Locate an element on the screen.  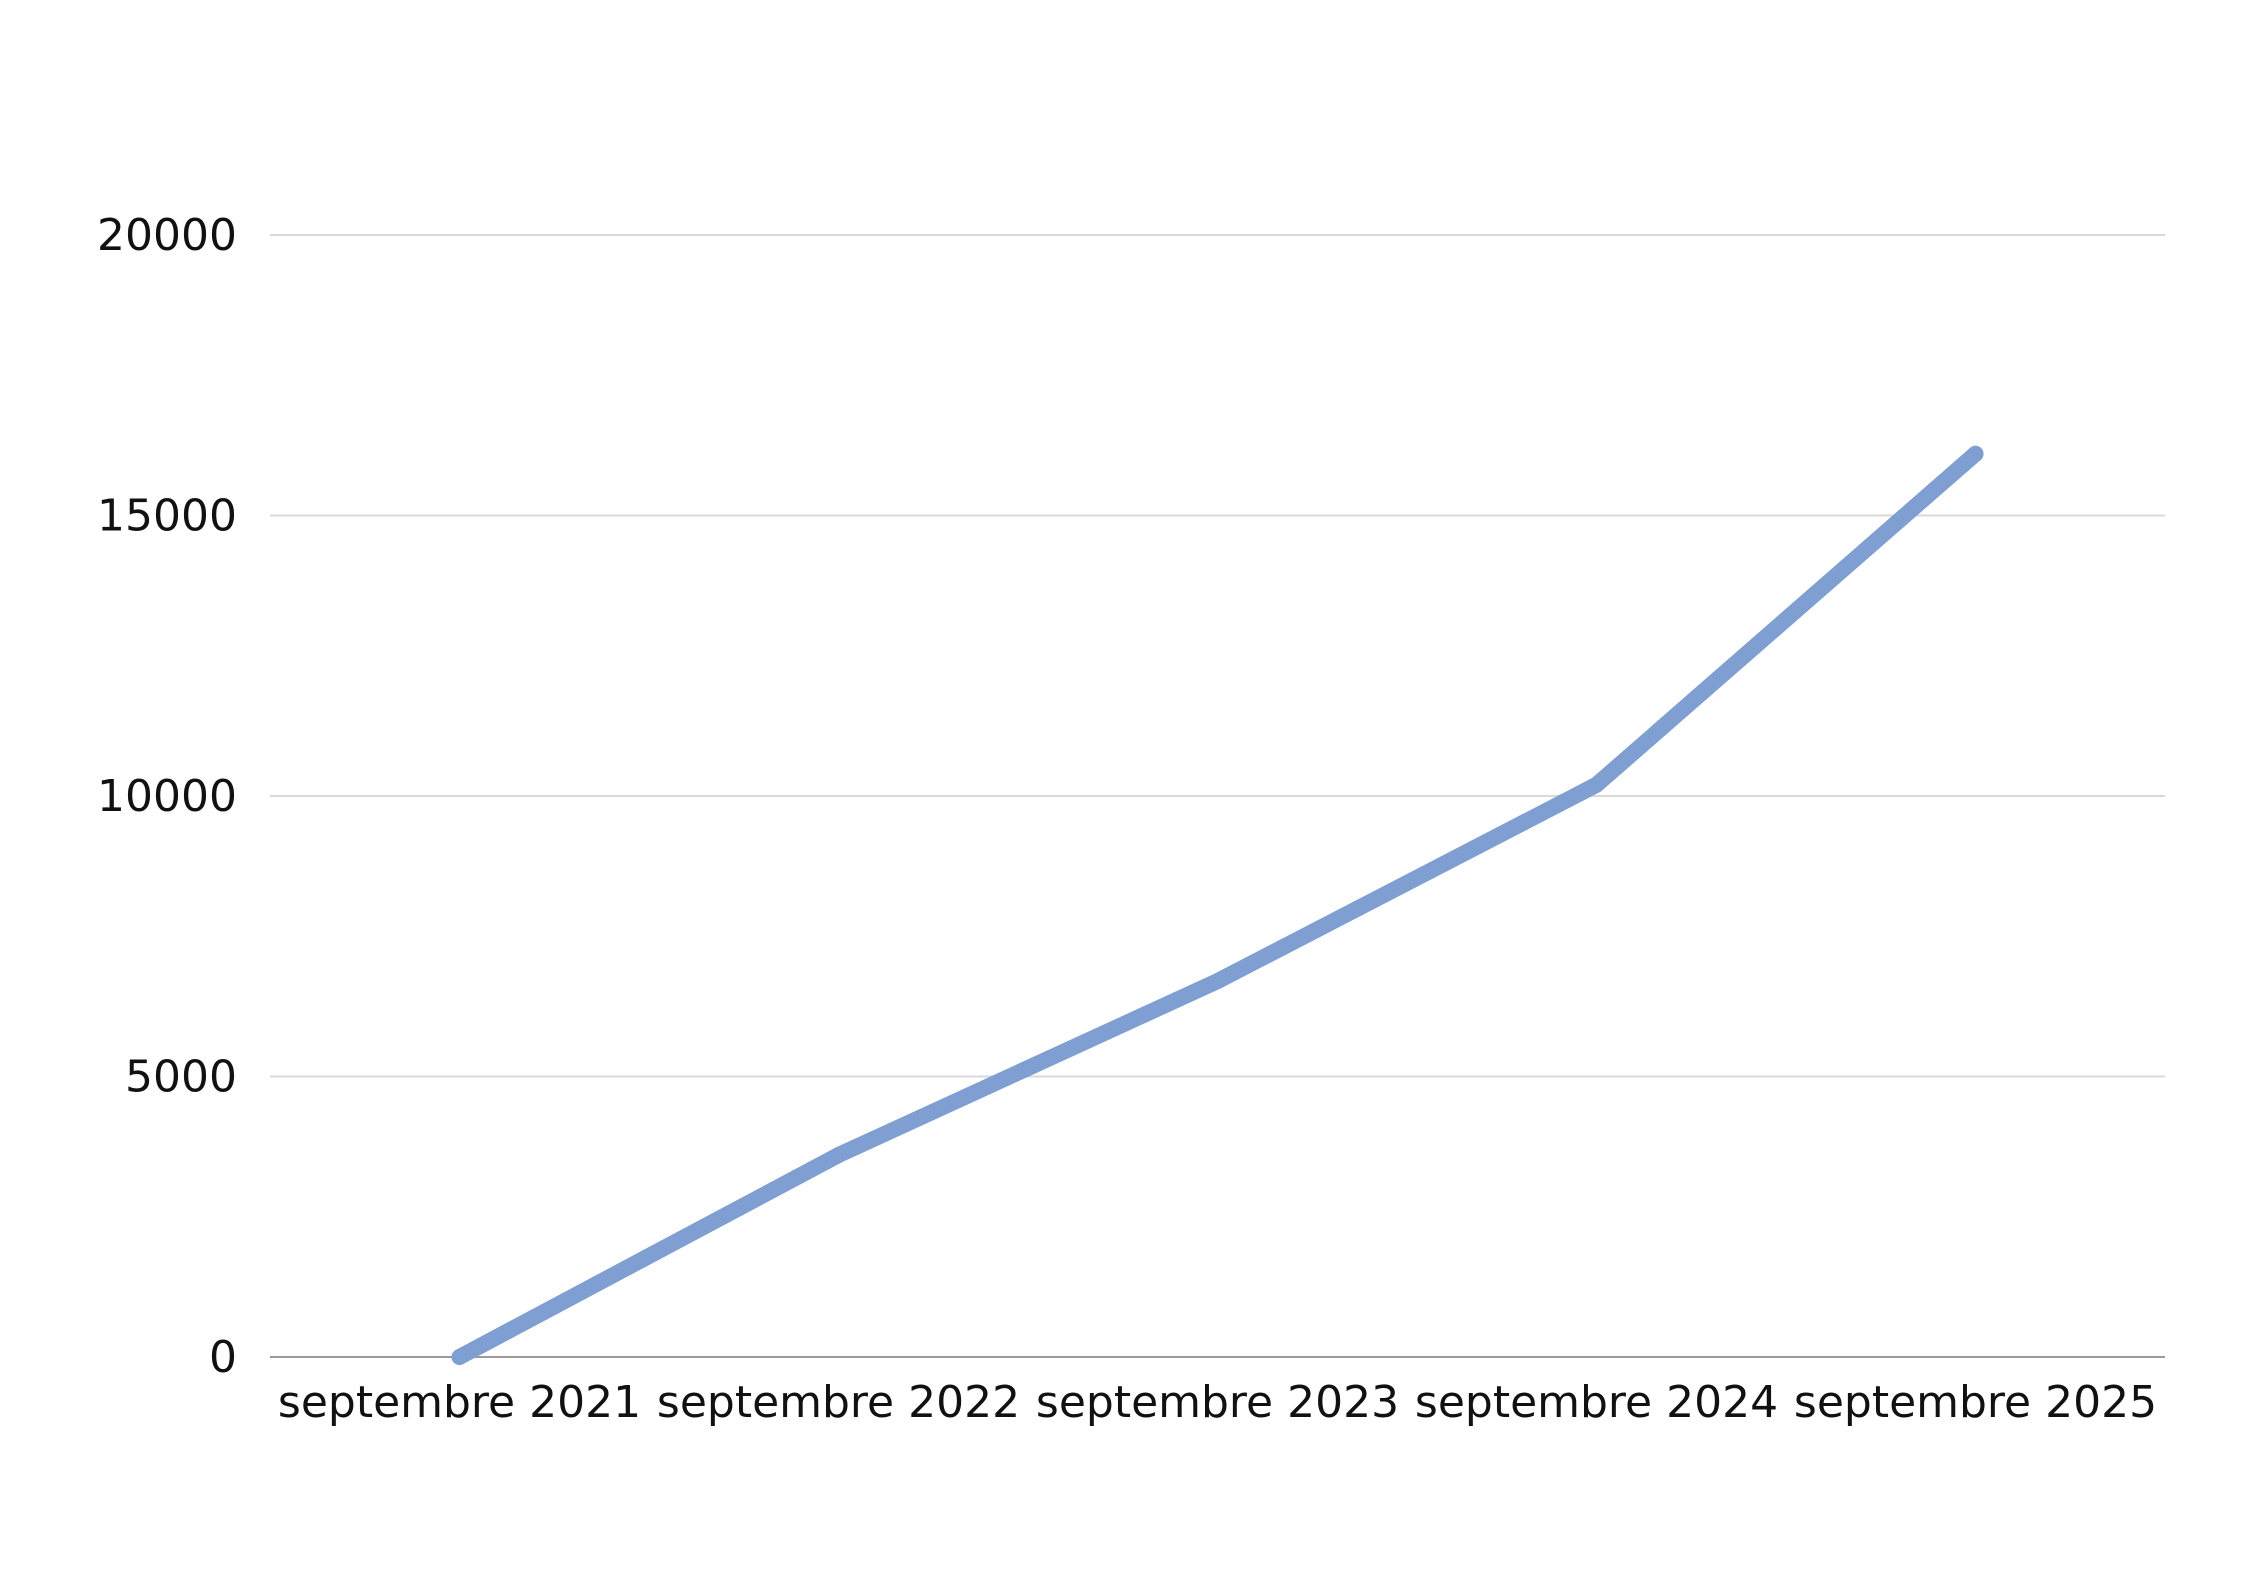
x-tick-label: septembre 2023 is located at coordinates (1217, 1402).